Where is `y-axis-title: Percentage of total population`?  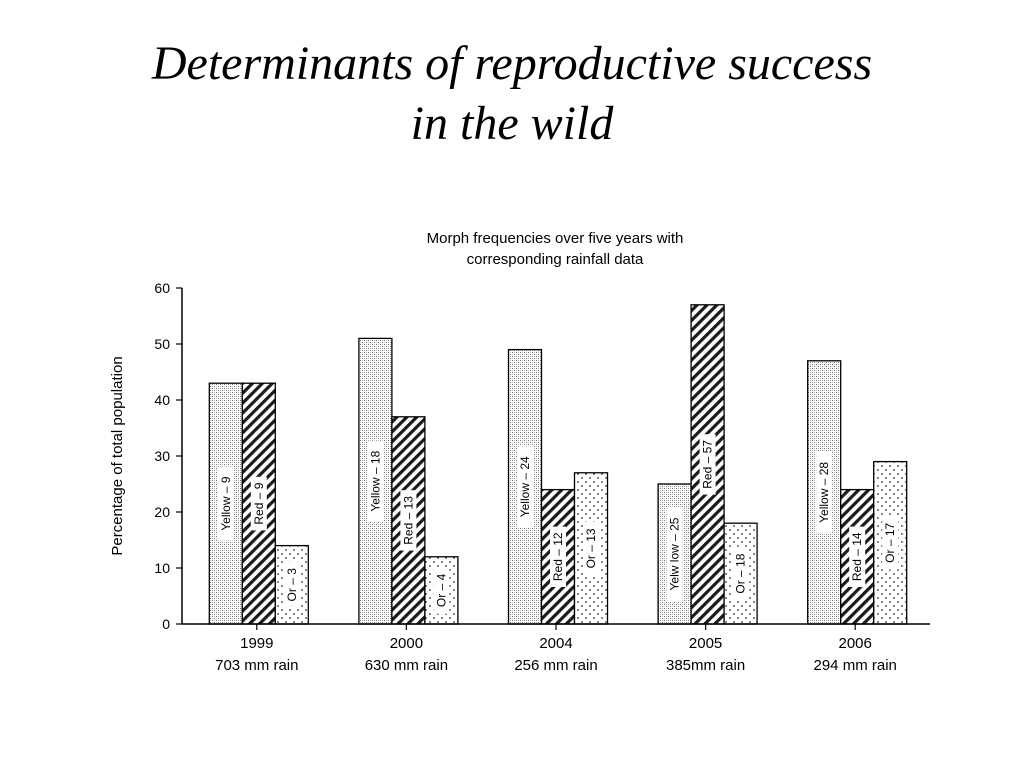 y-axis-title: Percentage of total population is located at coordinates (117, 455).